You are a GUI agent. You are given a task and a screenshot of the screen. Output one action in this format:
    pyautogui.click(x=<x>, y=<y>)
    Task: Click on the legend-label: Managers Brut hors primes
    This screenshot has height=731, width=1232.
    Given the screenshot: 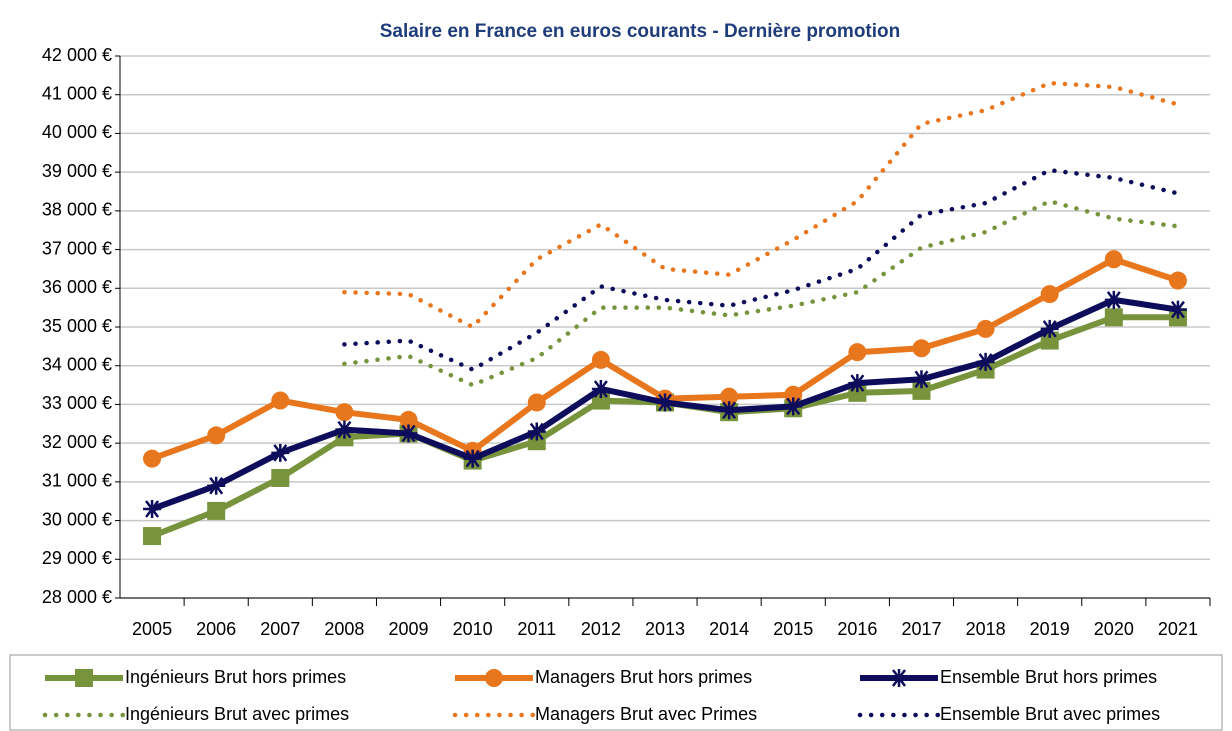 What is the action you would take?
    pyautogui.click(x=643, y=677)
    